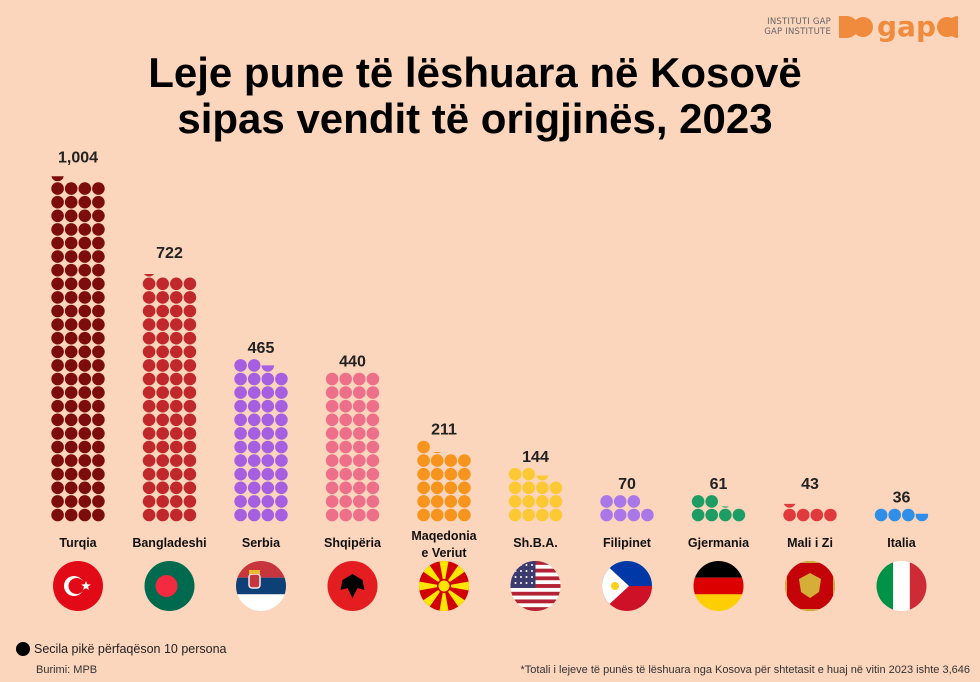 The height and width of the screenshot is (682, 980). Describe the element at coordinates (57, 179) in the screenshot. I see `partial-dot` at that location.